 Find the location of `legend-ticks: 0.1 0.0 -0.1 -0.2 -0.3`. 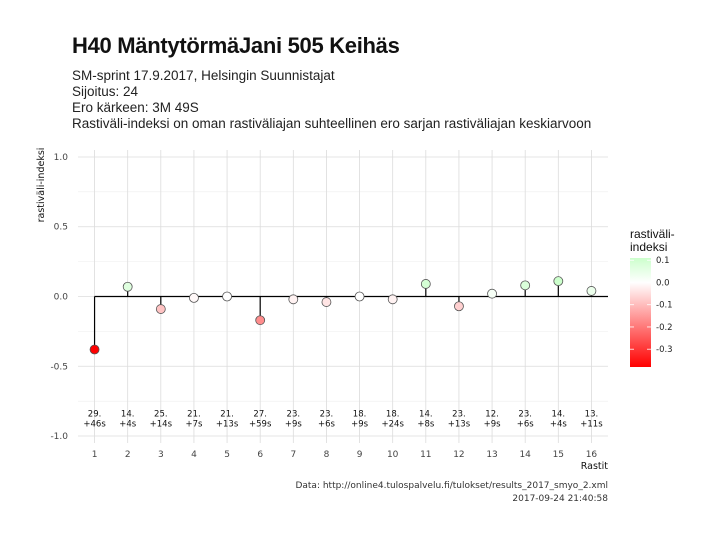

legend-ticks: 0.1 0.0 -0.1 -0.2 -0.3 is located at coordinates (651, 305).